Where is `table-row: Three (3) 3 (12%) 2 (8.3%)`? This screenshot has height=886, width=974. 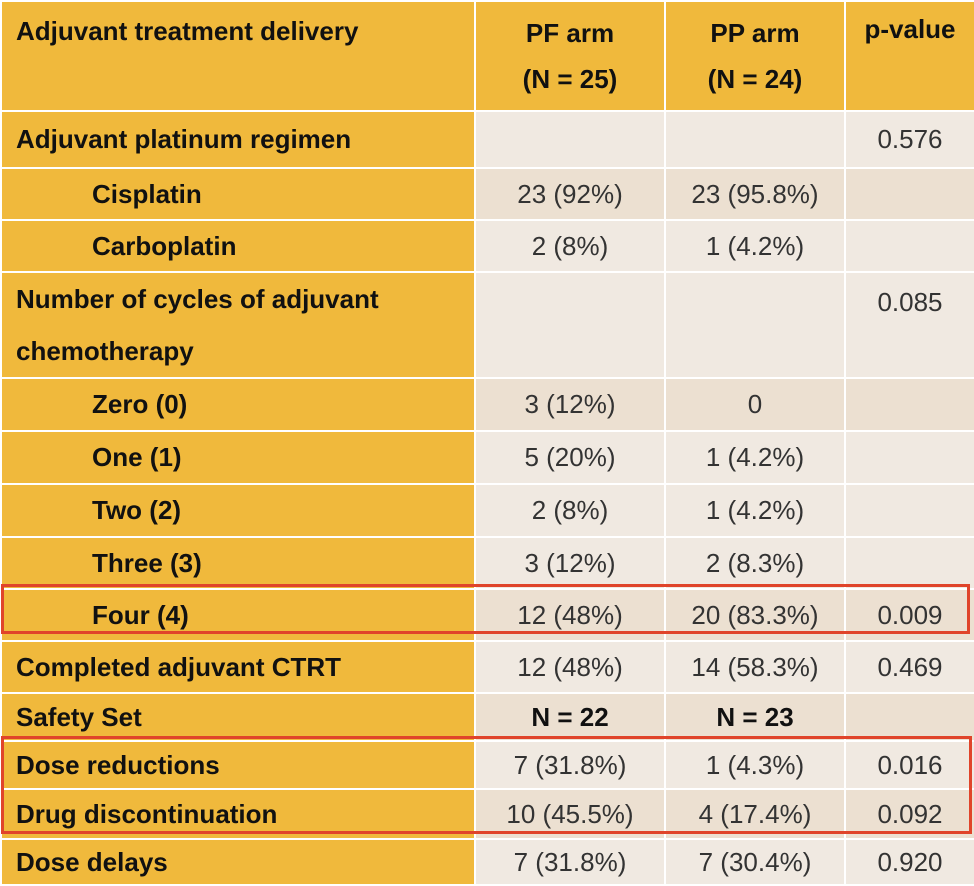 table-row: Three (3) 3 (12%) 2 (8.3%) is located at coordinates (487, 563).